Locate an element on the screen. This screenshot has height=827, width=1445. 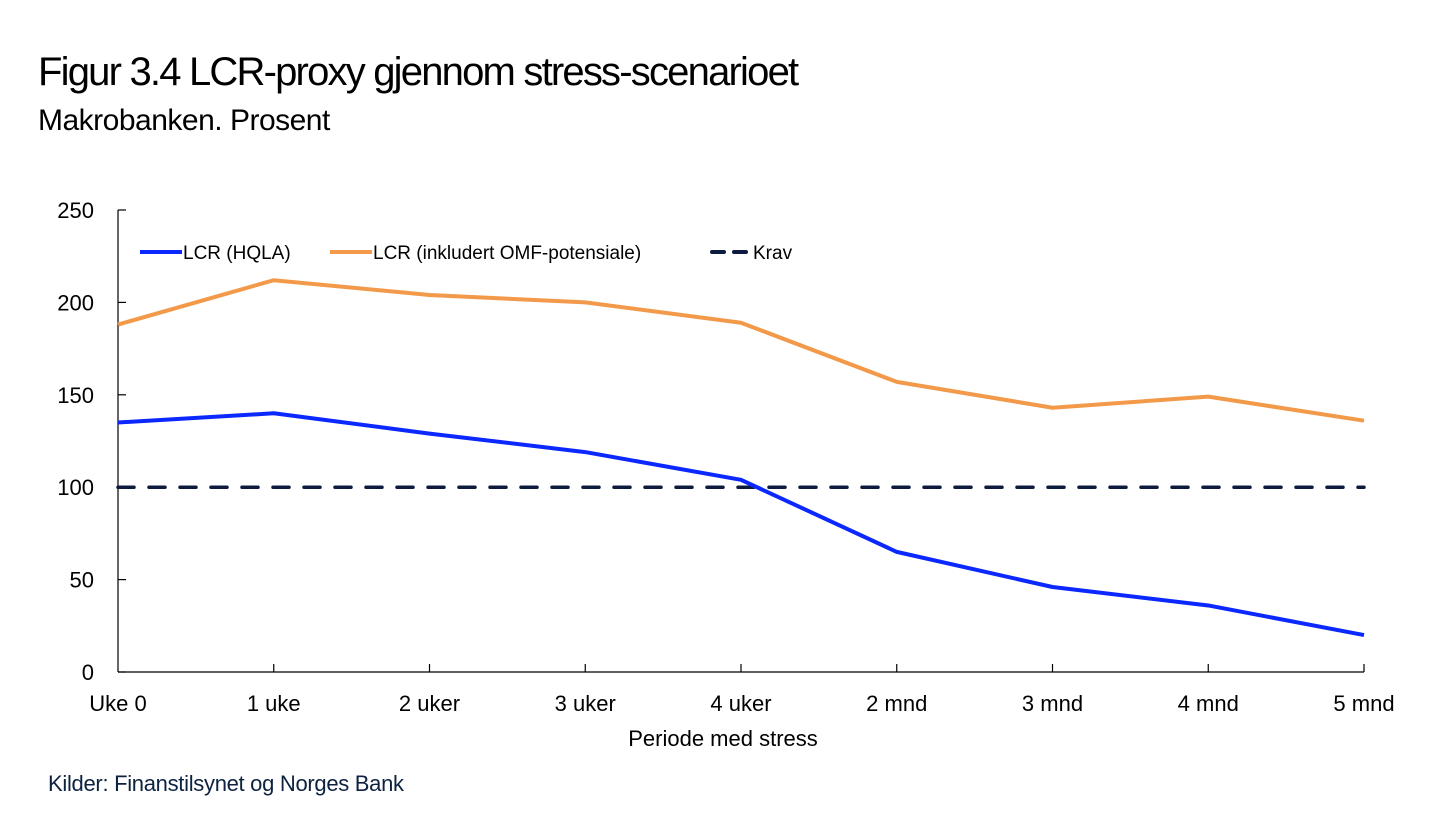
legend-item: LCR (inkludert OMF-potensiale) is located at coordinates (485, 253).